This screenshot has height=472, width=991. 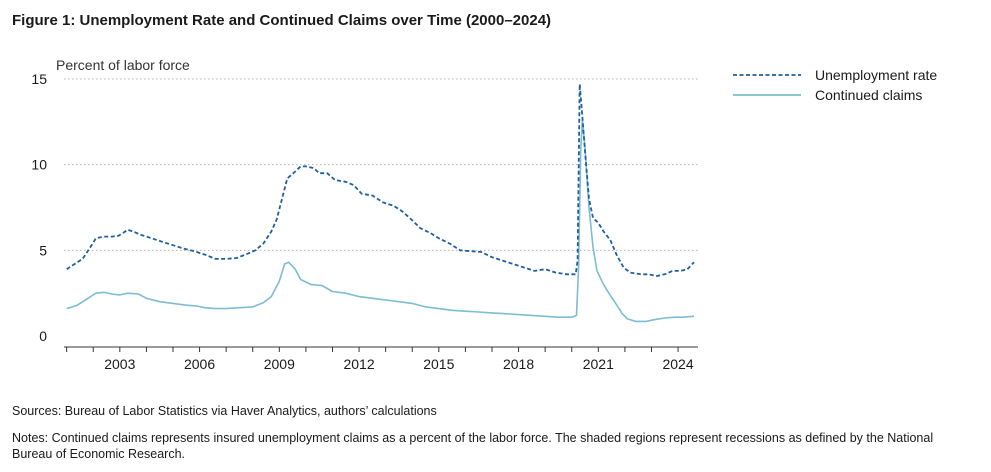 What do you see at coordinates (381, 359) in the screenshot?
I see `x-axis: 2003 2006 2009 2012 2015 2018 2021 2024` at bounding box center [381, 359].